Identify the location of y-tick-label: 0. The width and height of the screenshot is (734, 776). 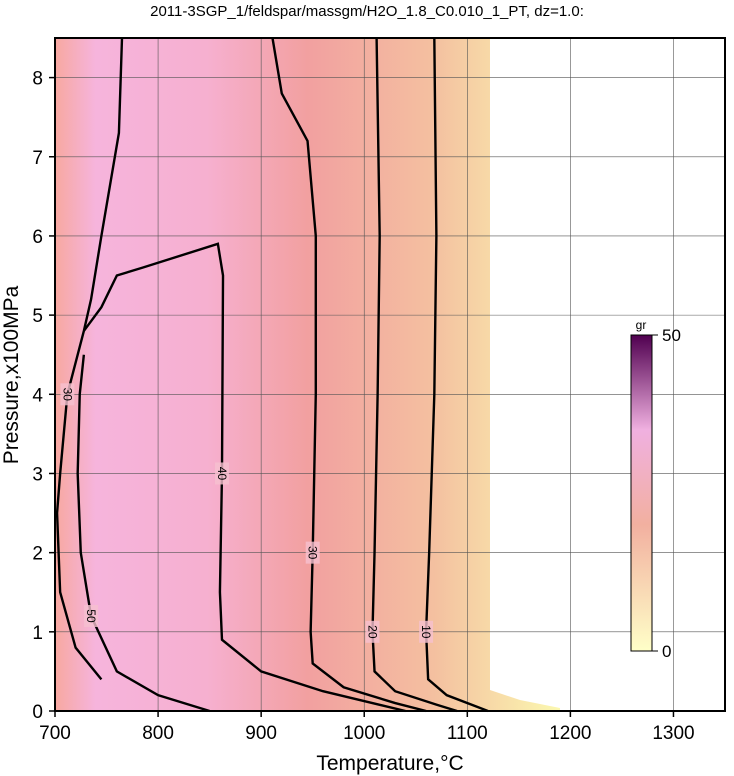
(37, 712).